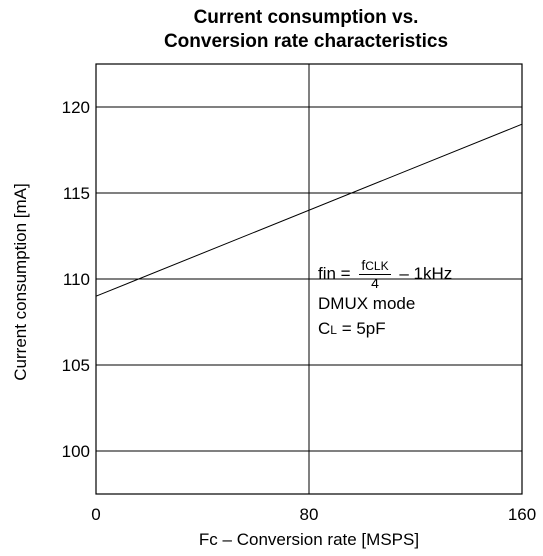  Describe the element at coordinates (306, 41) in the screenshot. I see `chart-title-line-2: Conversion rate characteristics` at that location.